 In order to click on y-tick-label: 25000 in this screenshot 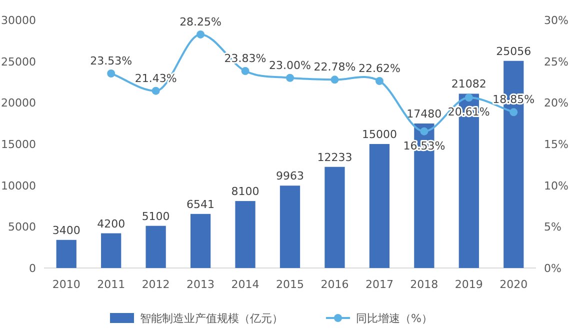, I will do `click(18, 61)`.